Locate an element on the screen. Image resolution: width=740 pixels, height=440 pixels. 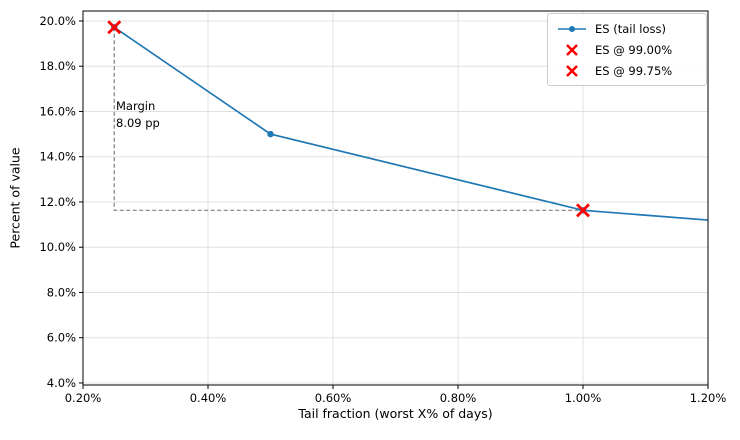
y-tick-label: 16.0% is located at coordinates (57, 111).